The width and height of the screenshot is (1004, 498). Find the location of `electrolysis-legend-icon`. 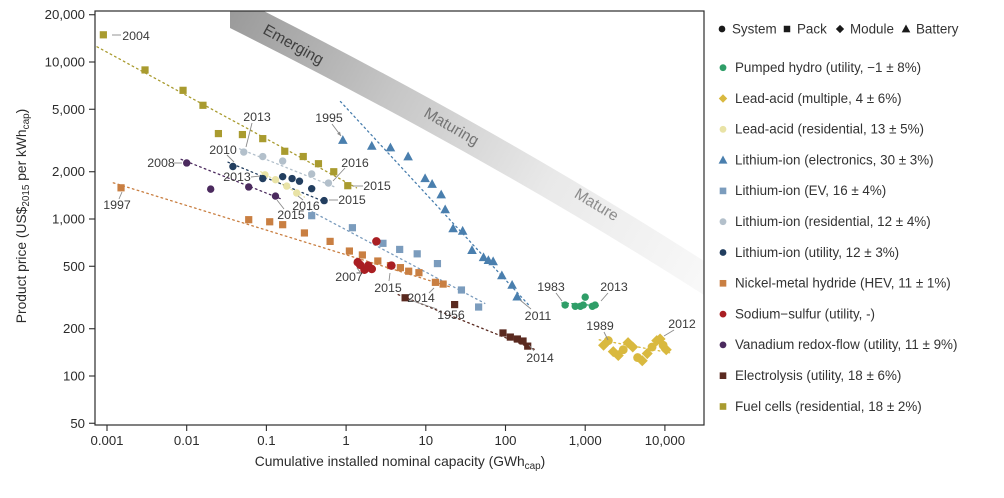

electrolysis-legend-icon is located at coordinates (723, 376).